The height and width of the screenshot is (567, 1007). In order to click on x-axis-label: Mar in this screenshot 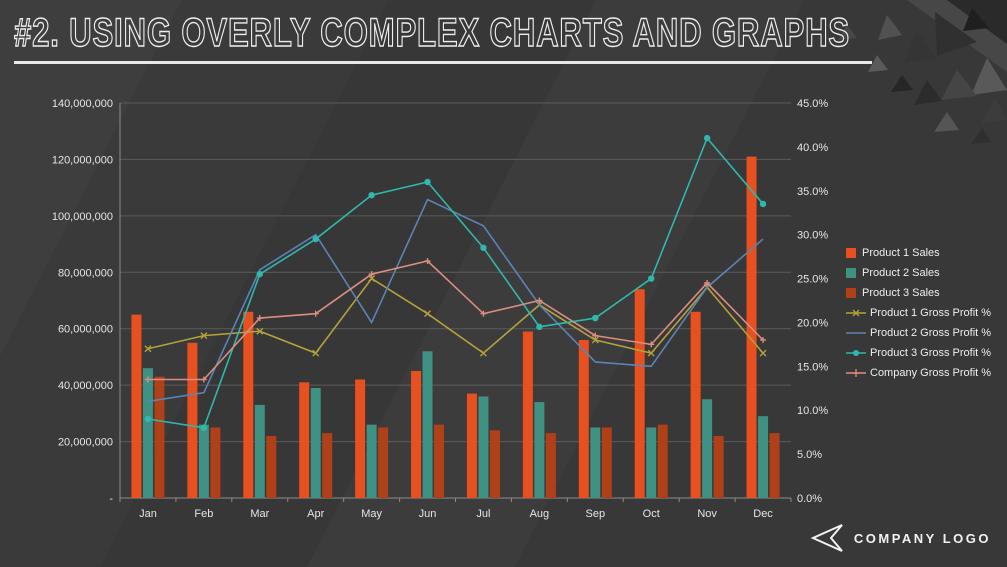, I will do `click(259, 514)`.